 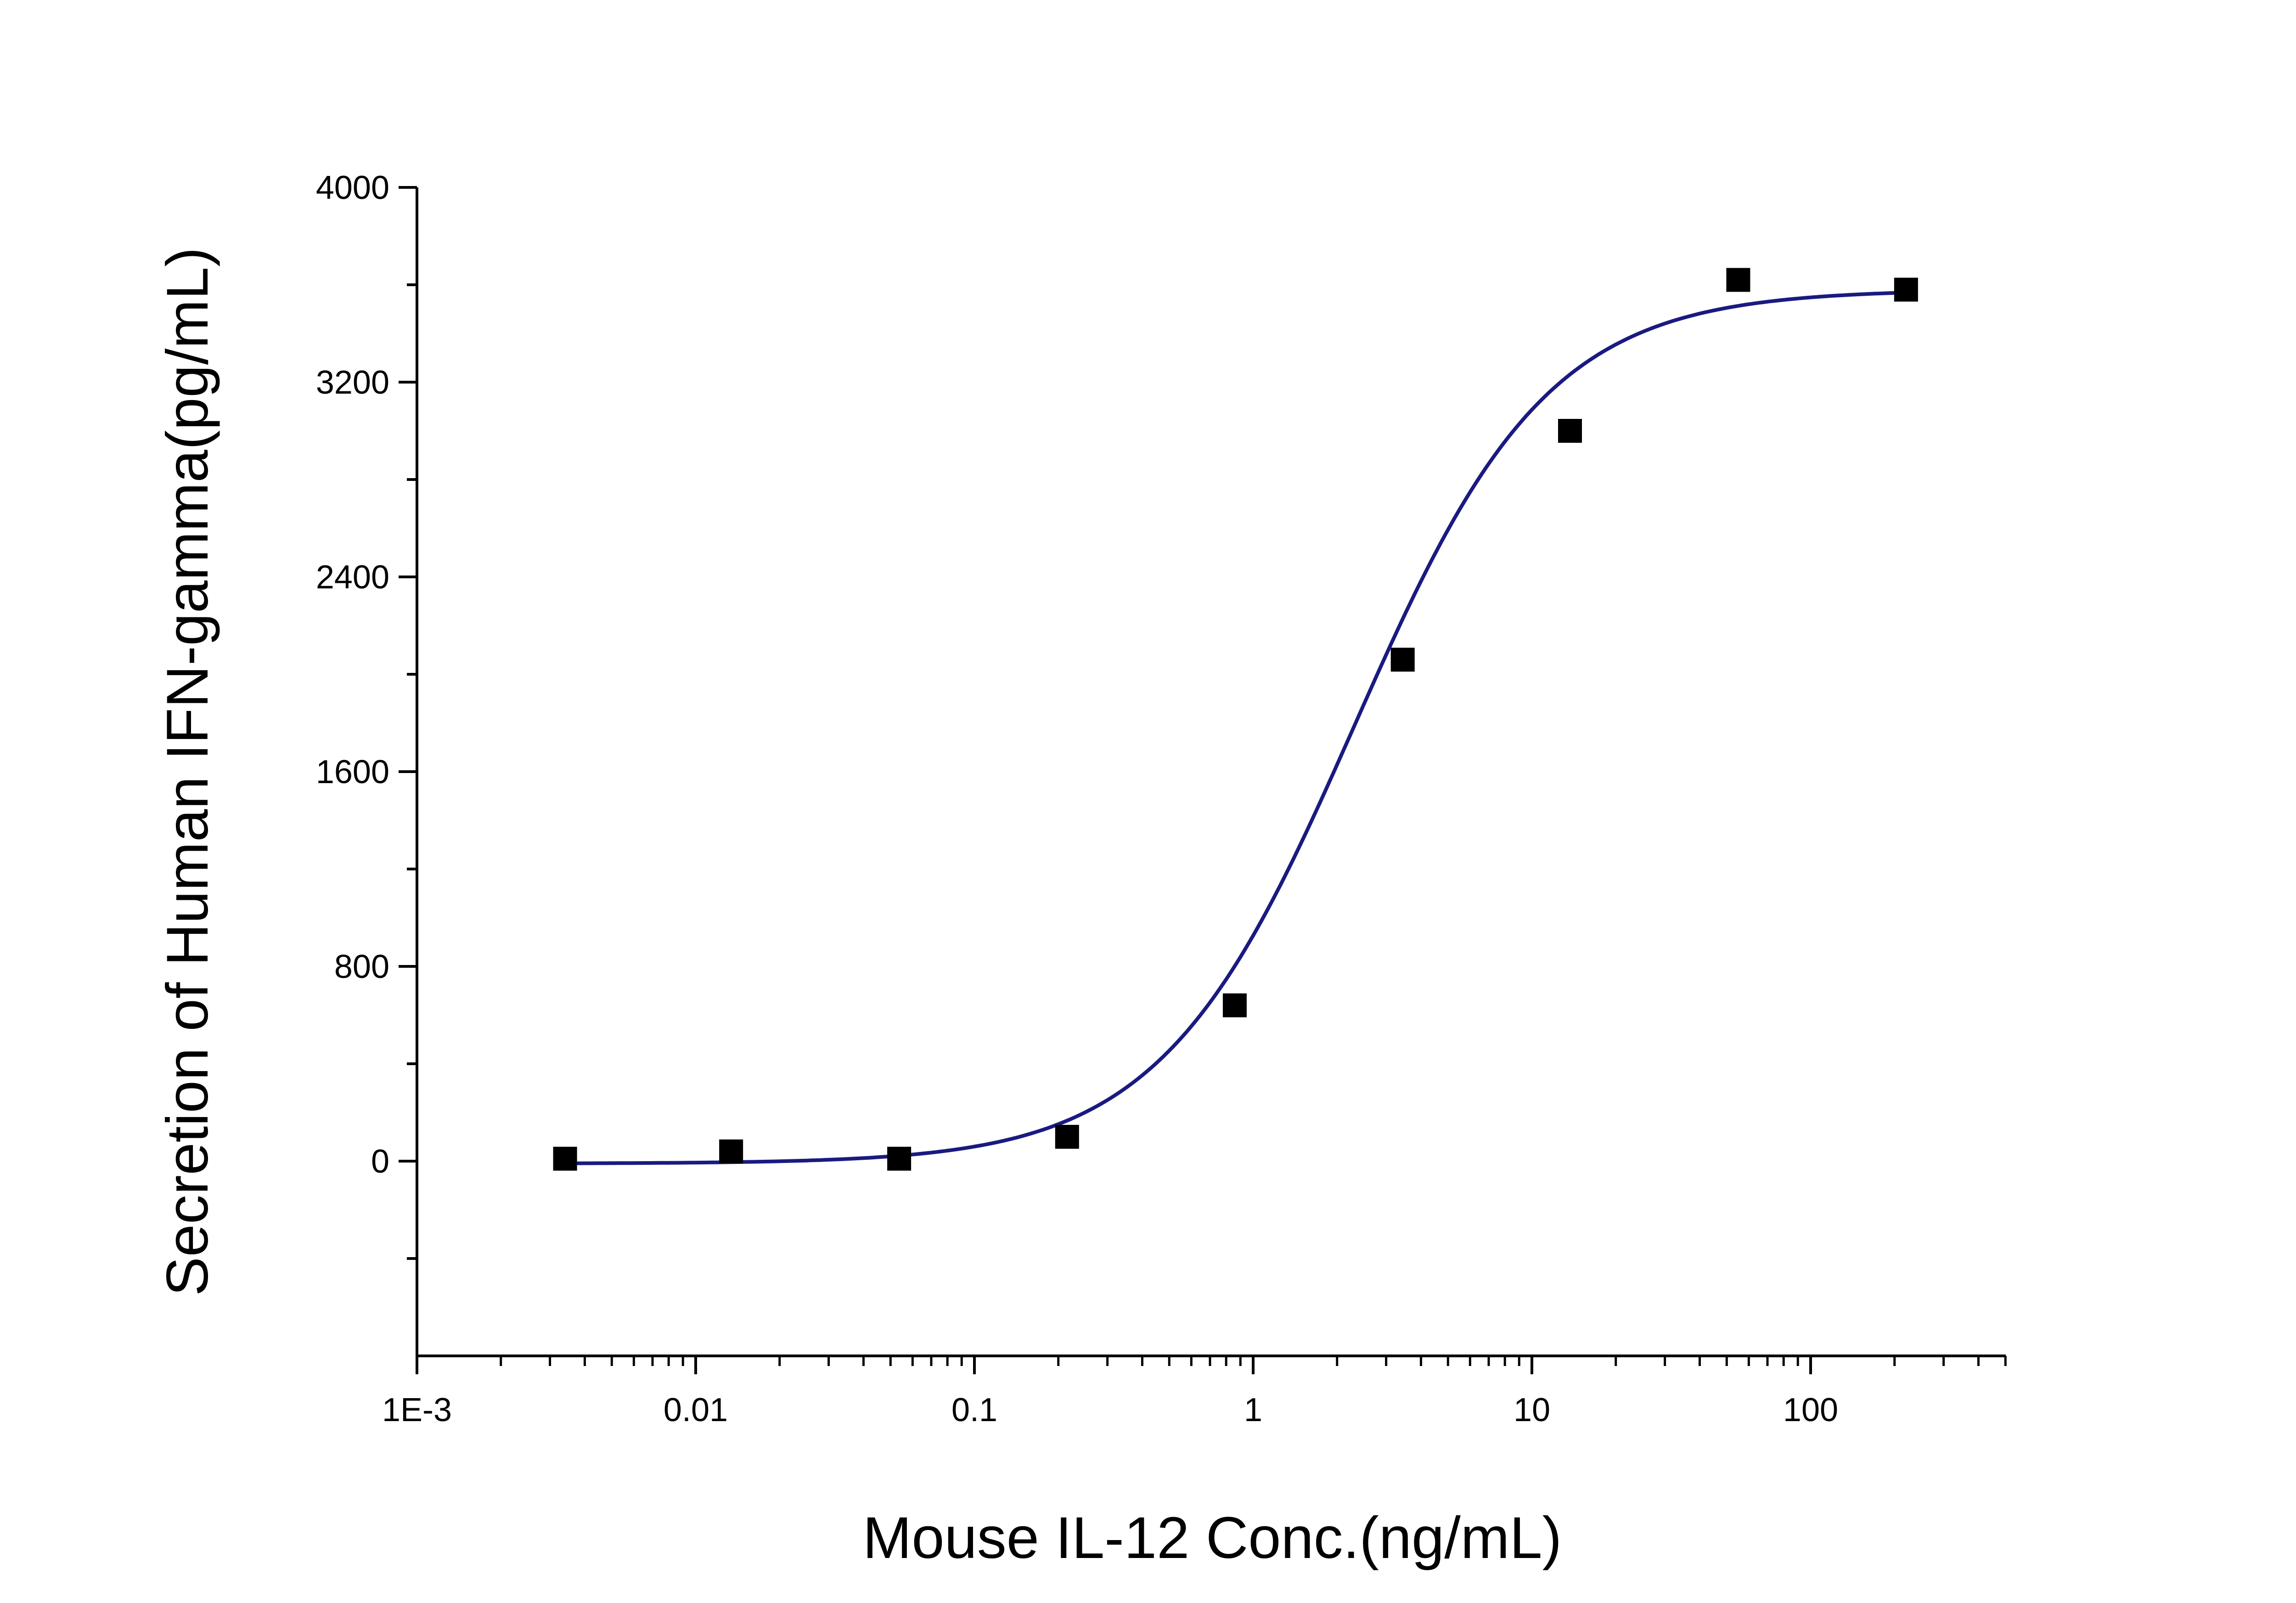 I want to click on y-axis-title: Secretion of Human IFN-gamma(pg/mL), so click(x=187, y=771).